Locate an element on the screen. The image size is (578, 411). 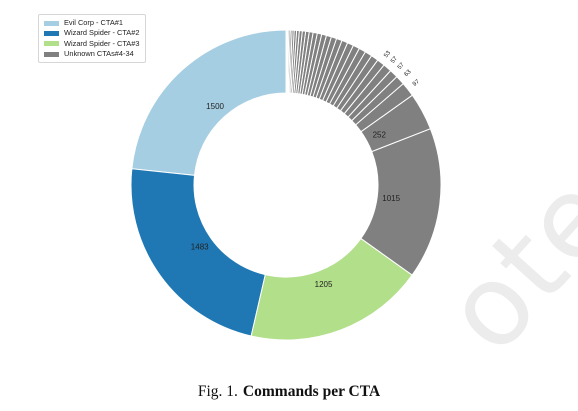
legend-item-wizard-spider-2: Wizard Spider - CTA#2 is located at coordinates (91, 33).